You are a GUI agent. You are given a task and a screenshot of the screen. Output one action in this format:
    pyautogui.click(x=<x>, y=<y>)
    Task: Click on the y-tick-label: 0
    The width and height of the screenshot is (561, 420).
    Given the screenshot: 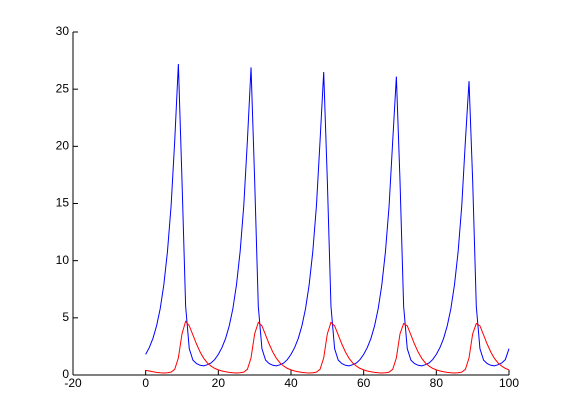 What is the action you would take?
    pyautogui.click(x=65, y=374)
    